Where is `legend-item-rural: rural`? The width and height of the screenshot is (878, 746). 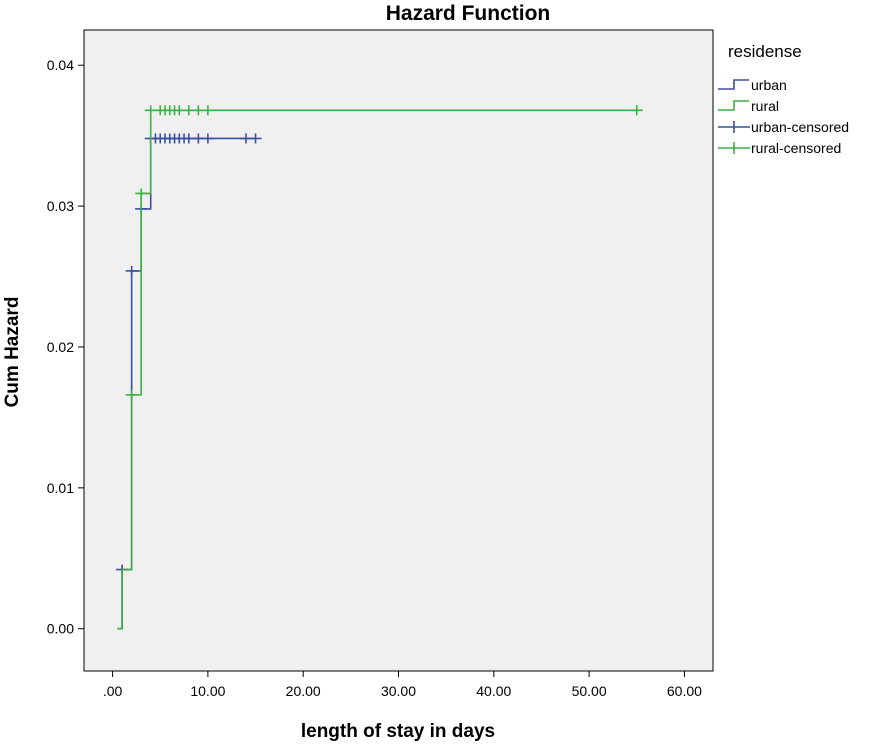
legend-item-rural: rural is located at coordinates (748, 106).